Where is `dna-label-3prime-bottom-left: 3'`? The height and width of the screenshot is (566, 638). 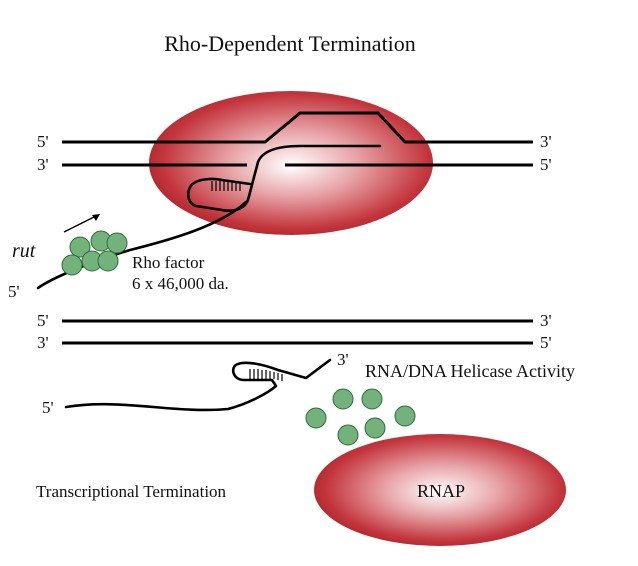
dna-label-3prime-bottom-left: 3' is located at coordinates (43, 342).